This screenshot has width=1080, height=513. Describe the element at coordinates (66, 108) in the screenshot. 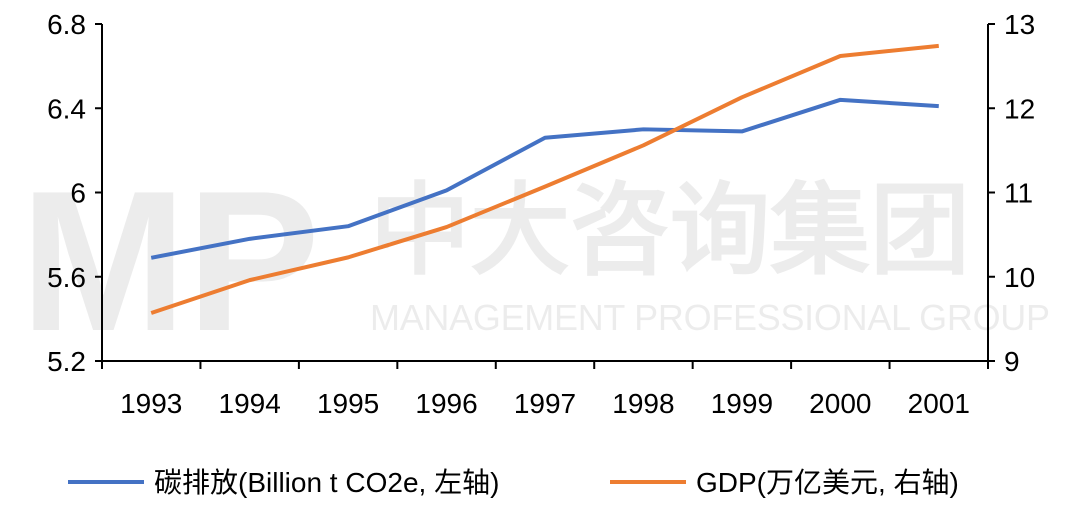

I see `left-tick-label: 6.4` at that location.